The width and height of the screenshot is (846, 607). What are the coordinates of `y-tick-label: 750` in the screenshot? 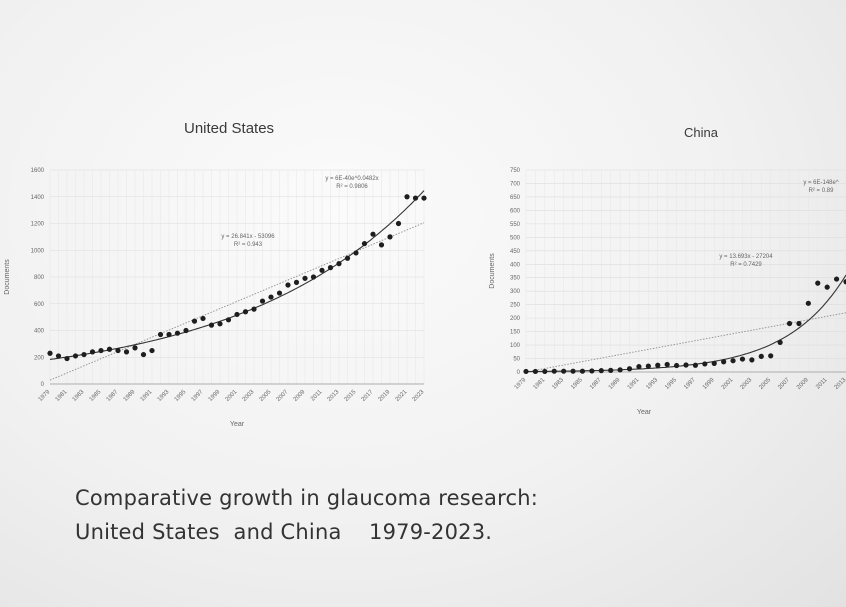 It's located at (515, 171).